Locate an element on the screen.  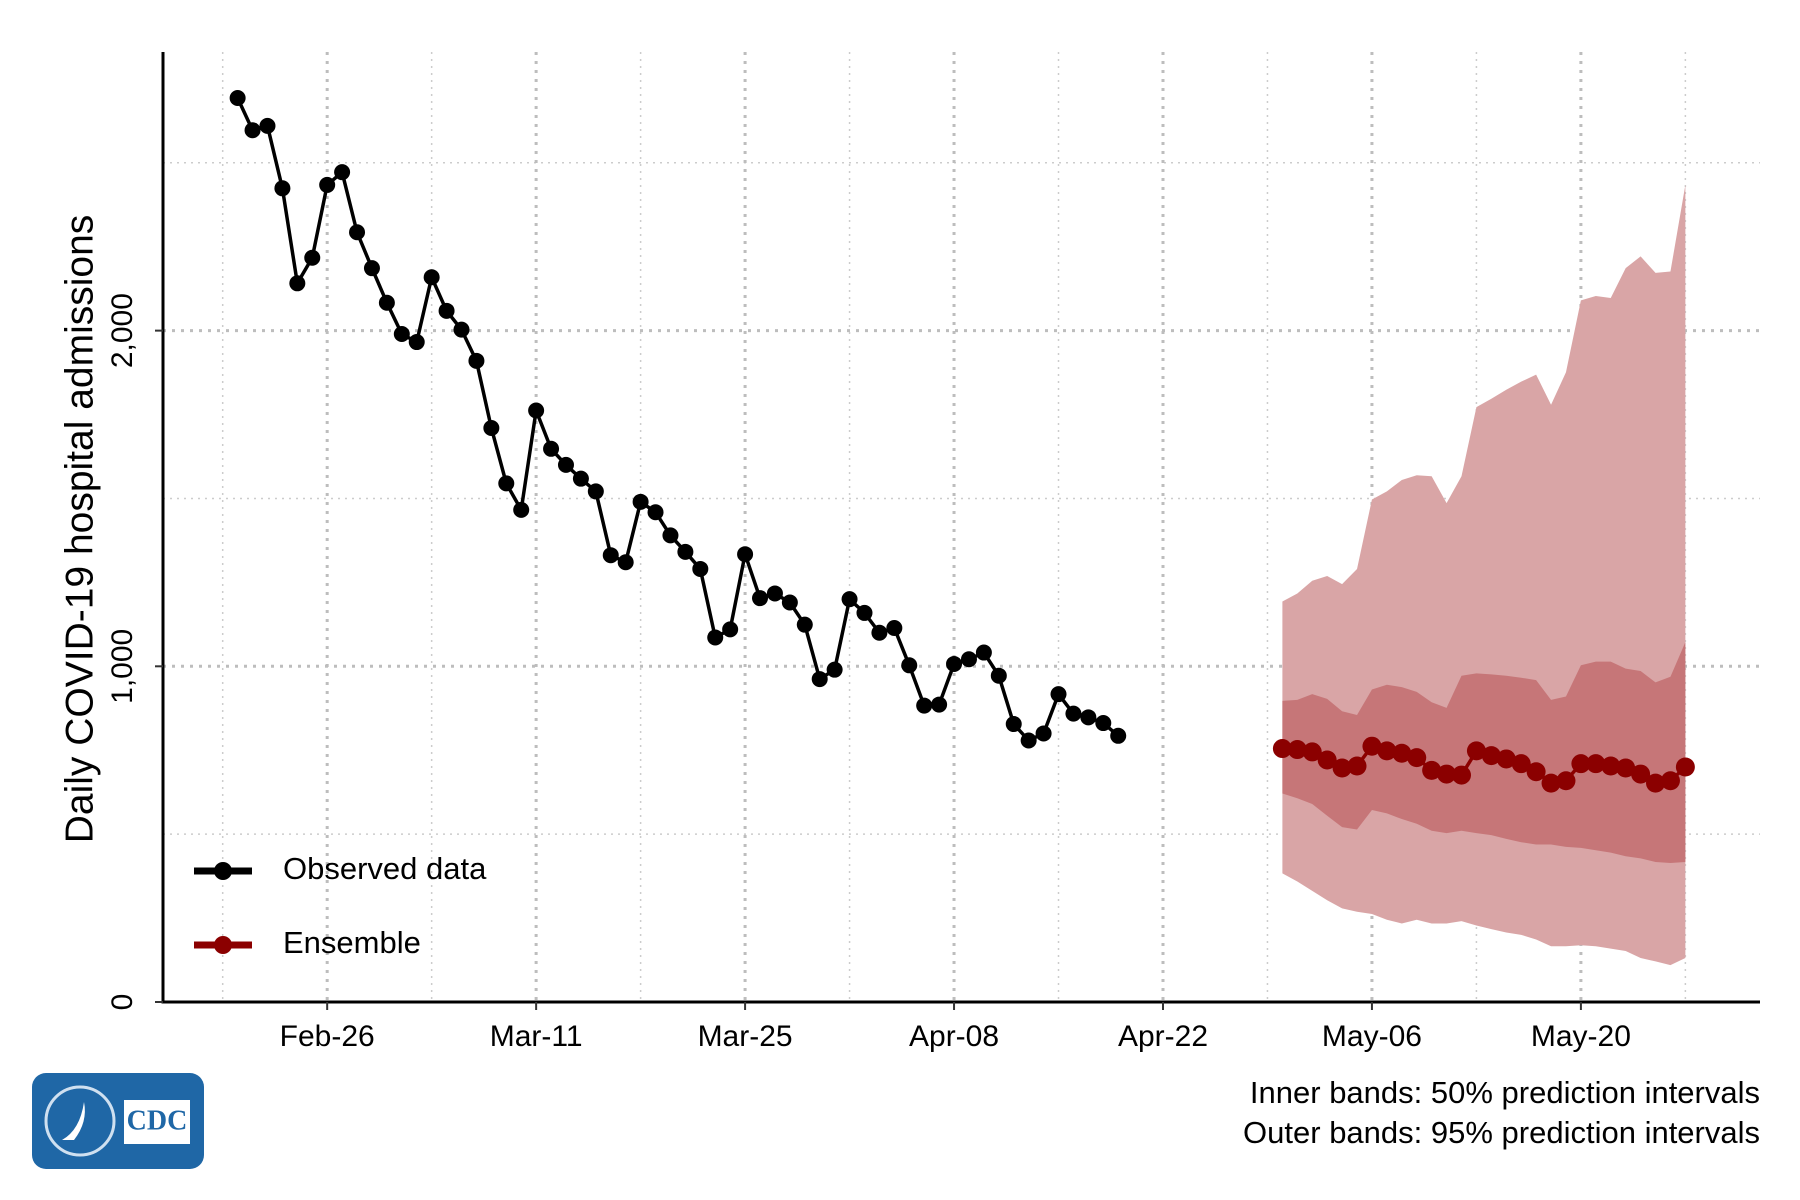
logo-seal is located at coordinates (80, 1121).